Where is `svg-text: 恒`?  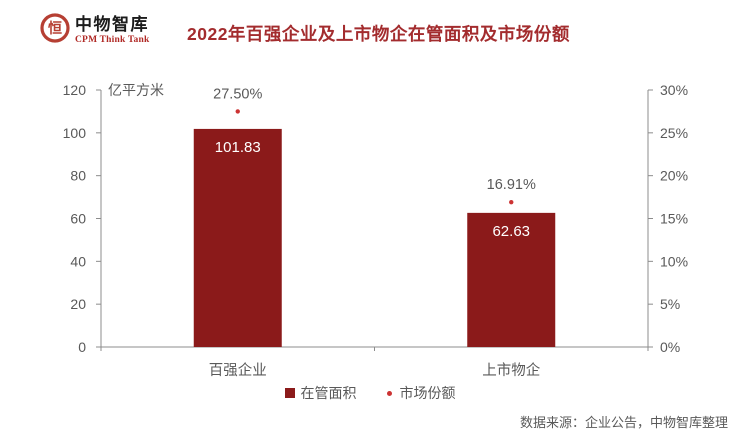 svg-text: 恒 is located at coordinates (55, 28).